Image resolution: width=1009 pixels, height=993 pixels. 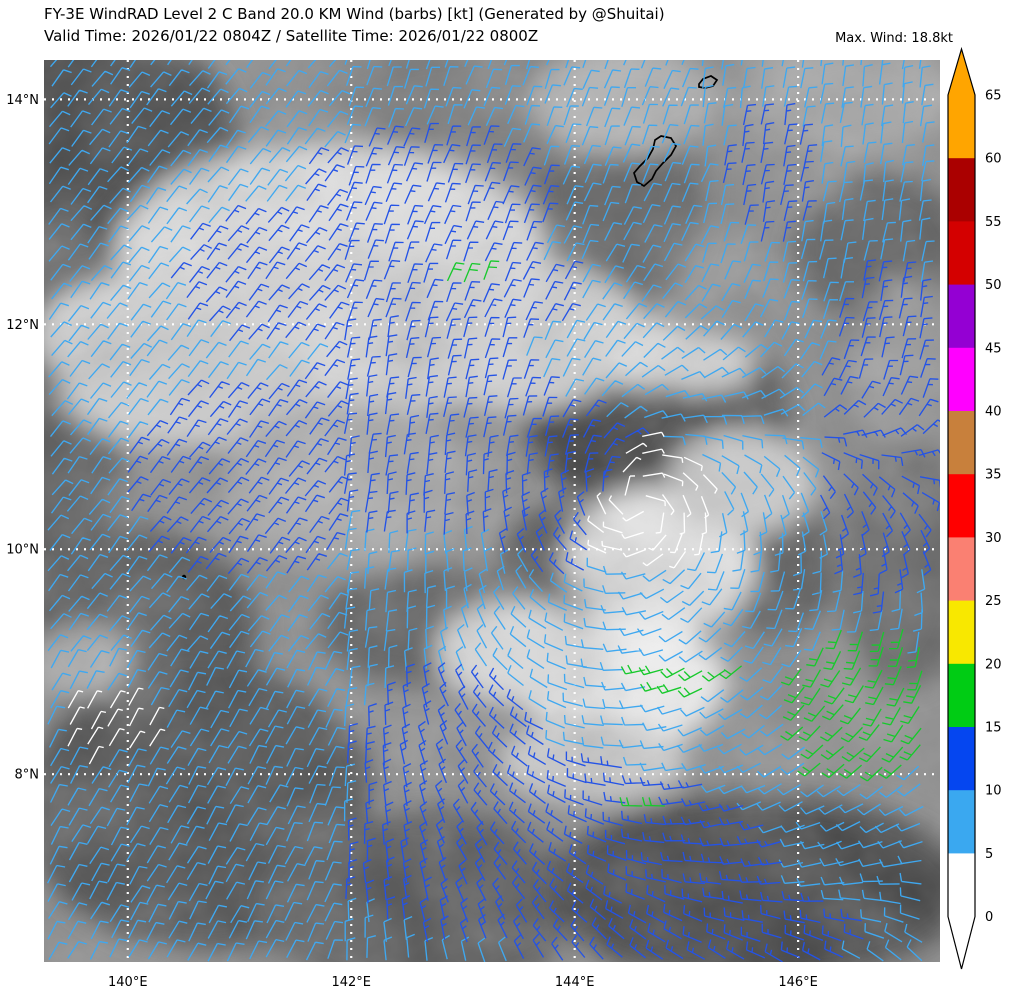 I want to click on colorbar-tick-label: 55, so click(x=993, y=222).